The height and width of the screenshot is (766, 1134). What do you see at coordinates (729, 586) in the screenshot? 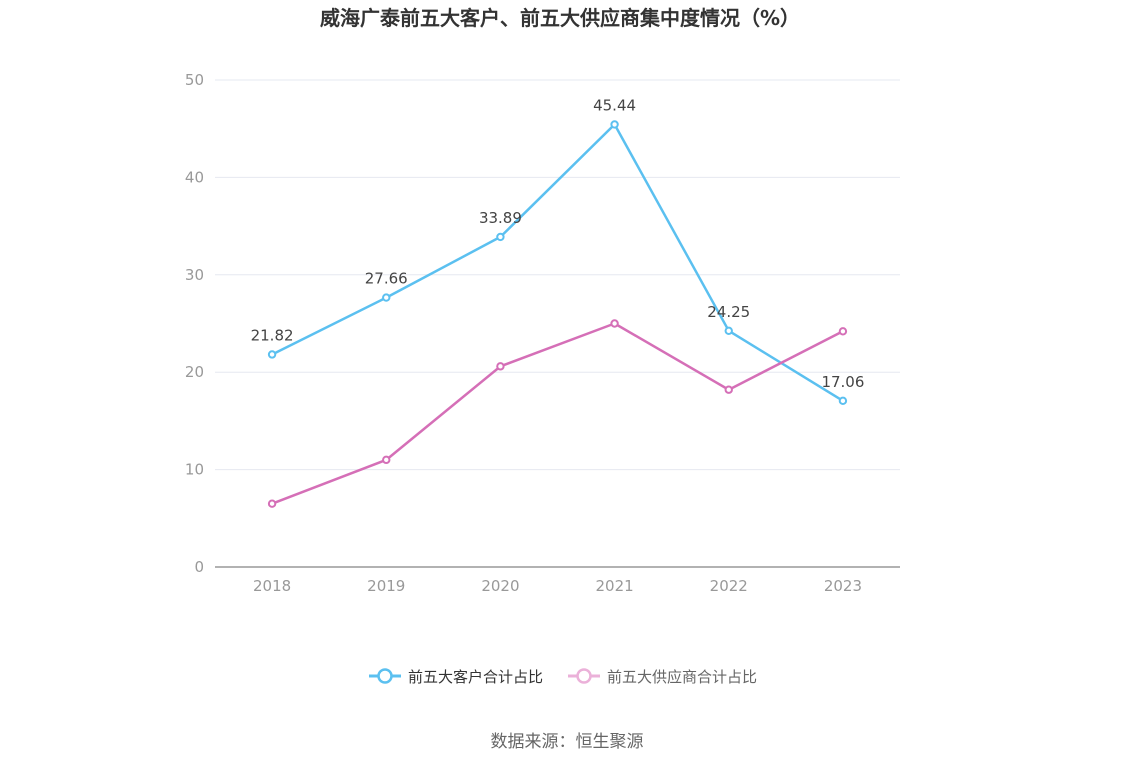
I see `x-tick-label: 2022` at bounding box center [729, 586].